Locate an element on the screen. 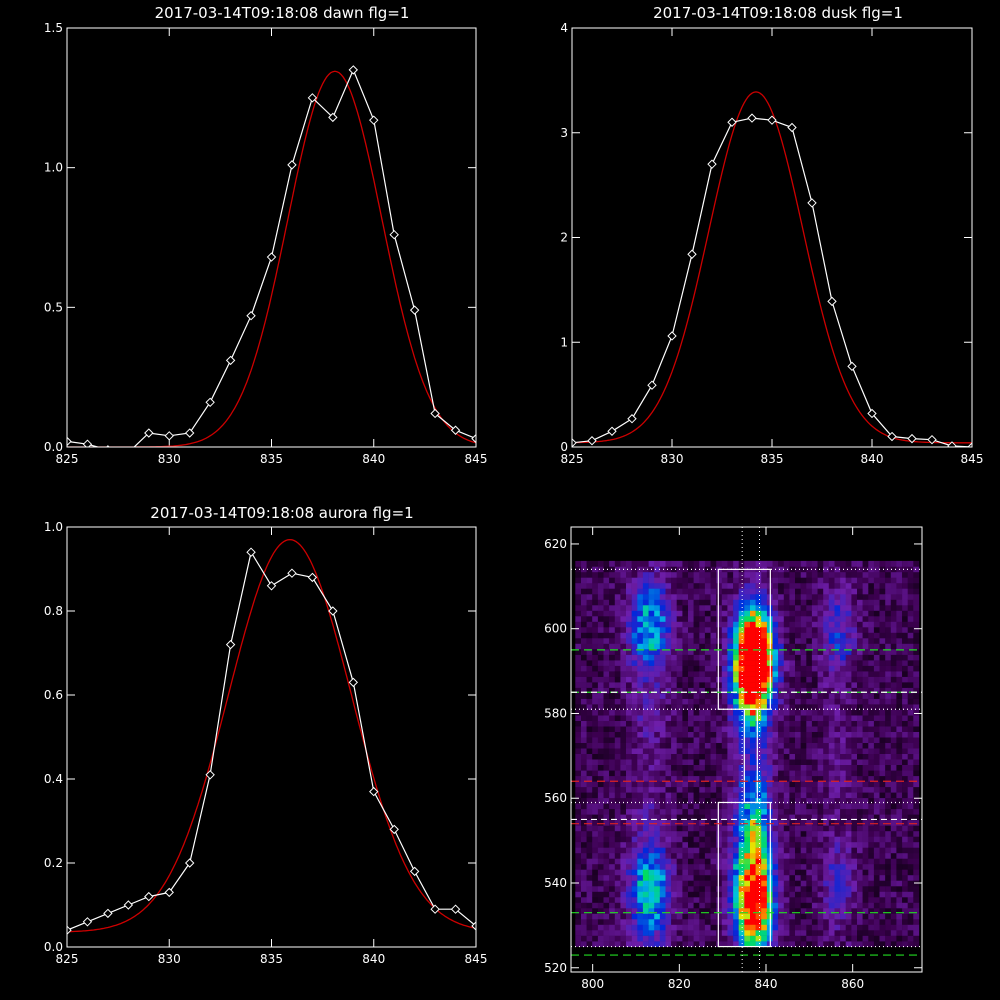  dawn-ytick-label: 0.5 is located at coordinates (53, 307).